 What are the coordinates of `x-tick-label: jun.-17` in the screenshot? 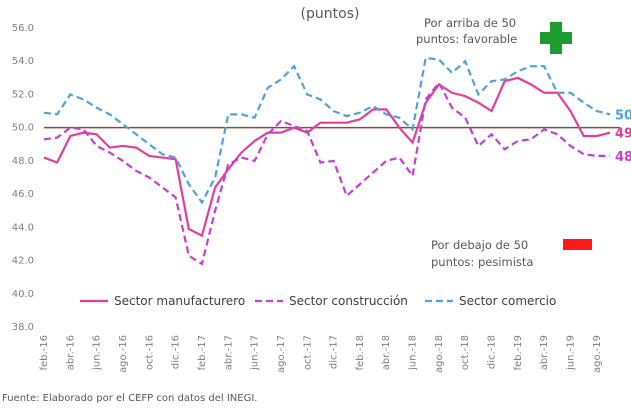 It's located at (255, 353).